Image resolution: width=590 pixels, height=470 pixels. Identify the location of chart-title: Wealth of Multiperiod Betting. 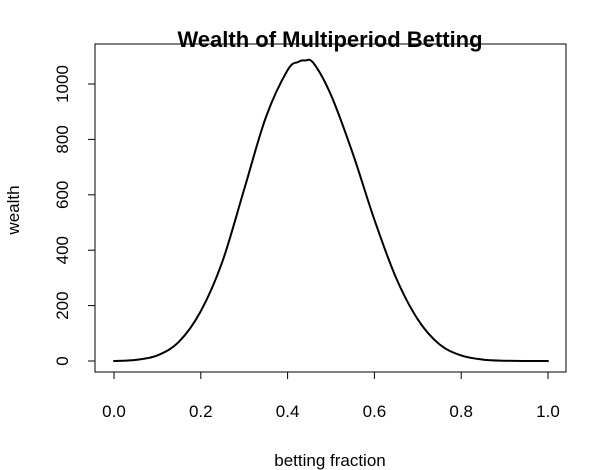
(329, 39).